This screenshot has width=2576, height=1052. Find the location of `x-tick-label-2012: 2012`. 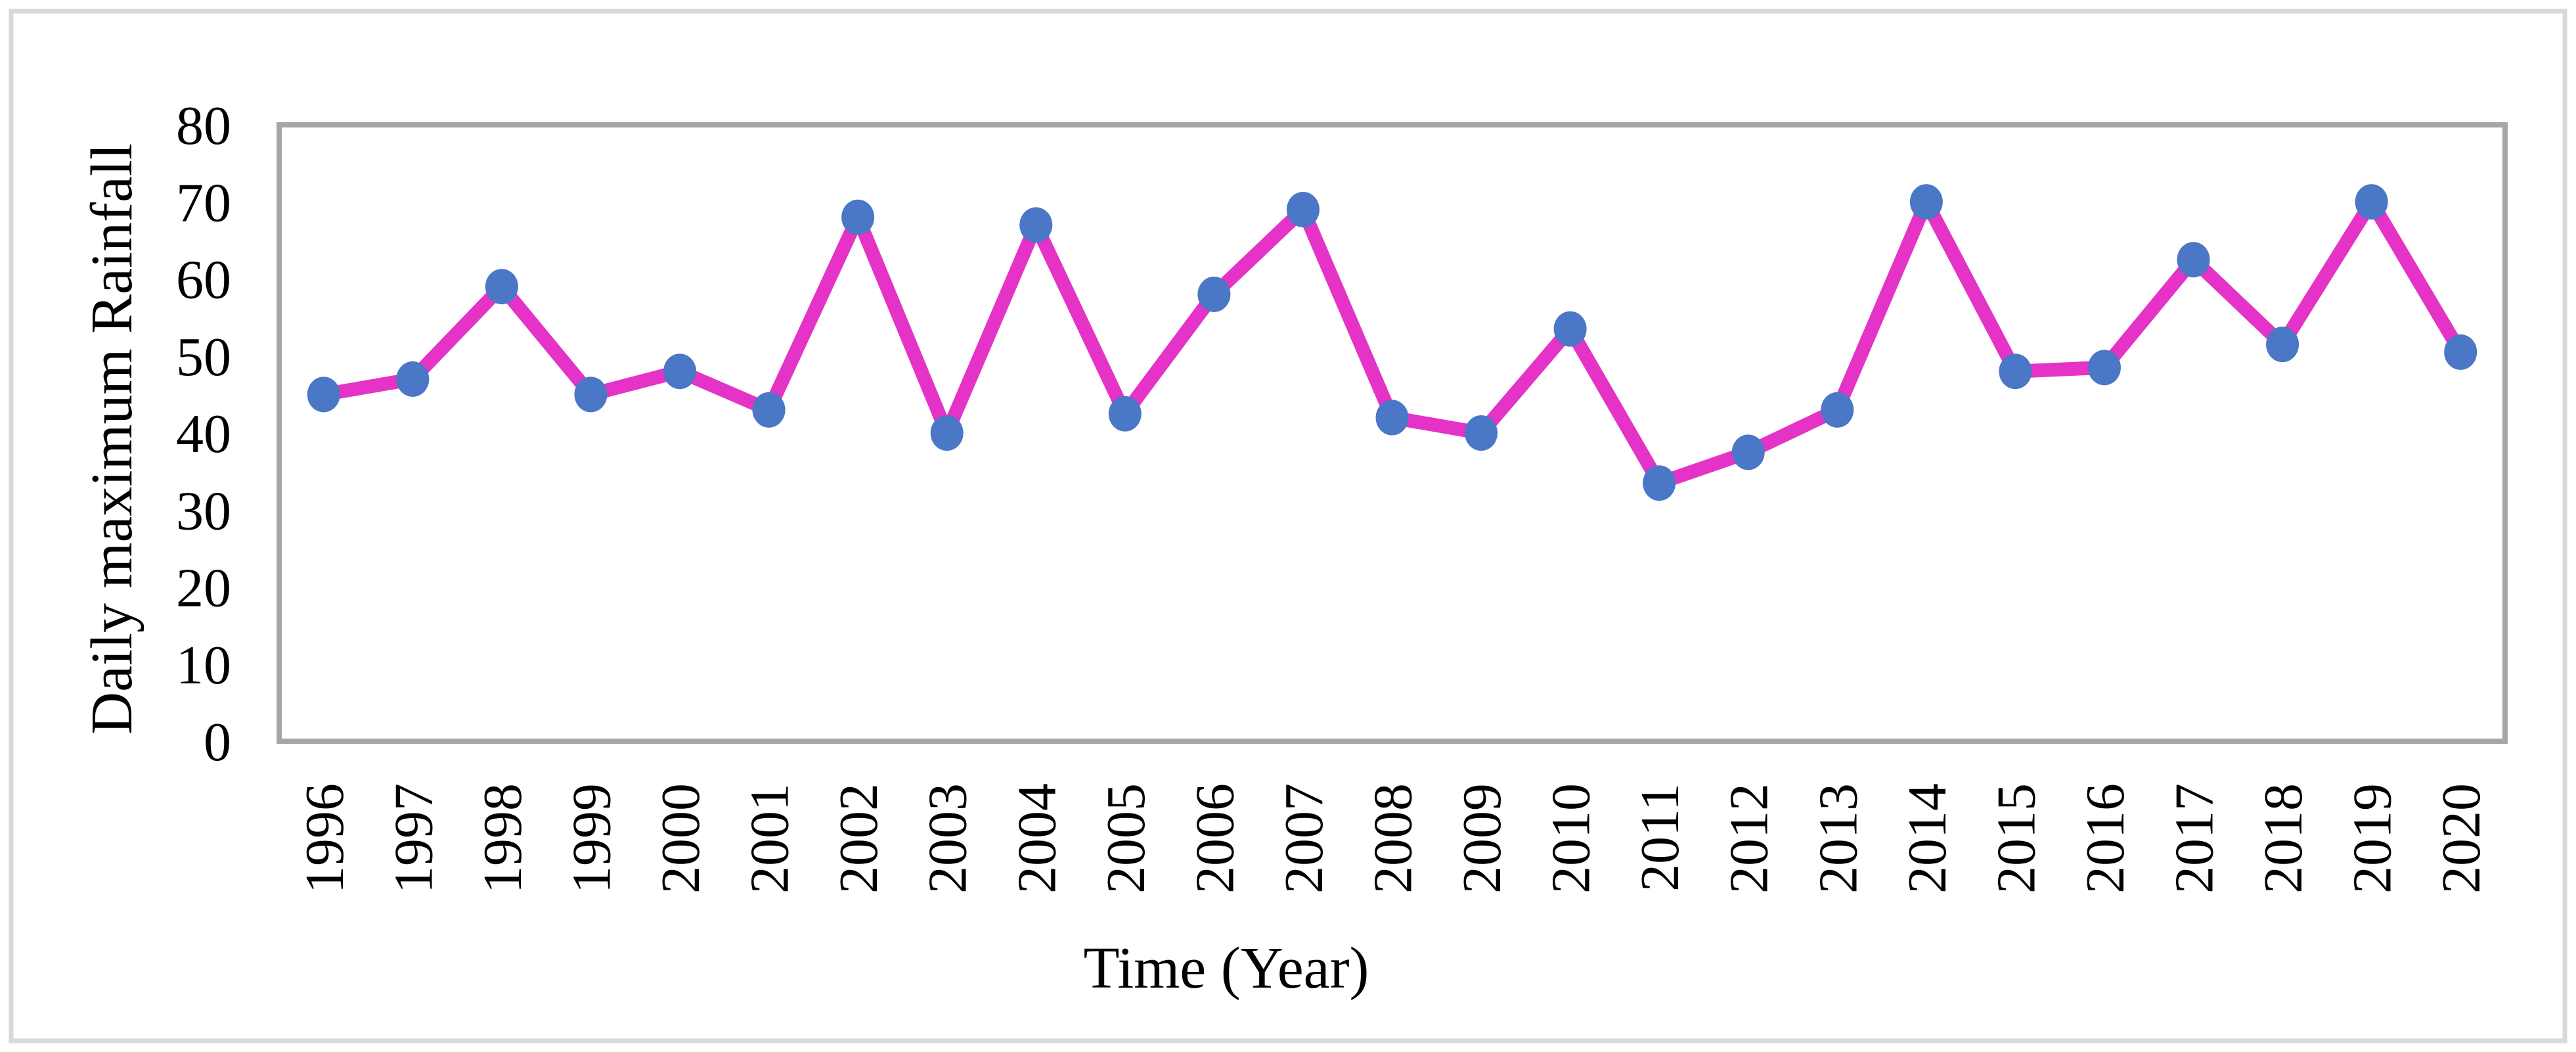

x-tick-label-2012: 2012 is located at coordinates (1749, 838).